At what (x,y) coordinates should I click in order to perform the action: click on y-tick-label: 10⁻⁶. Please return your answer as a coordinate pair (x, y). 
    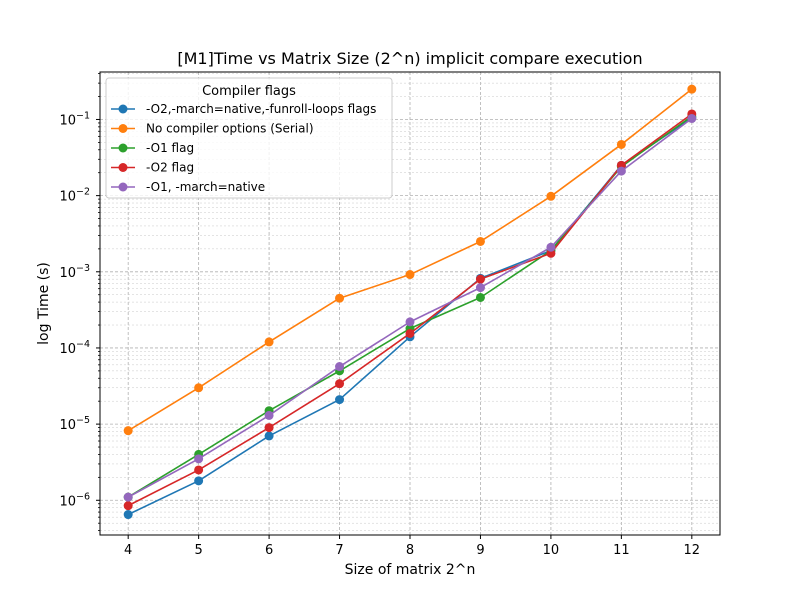
    Looking at the image, I should click on (74, 500).